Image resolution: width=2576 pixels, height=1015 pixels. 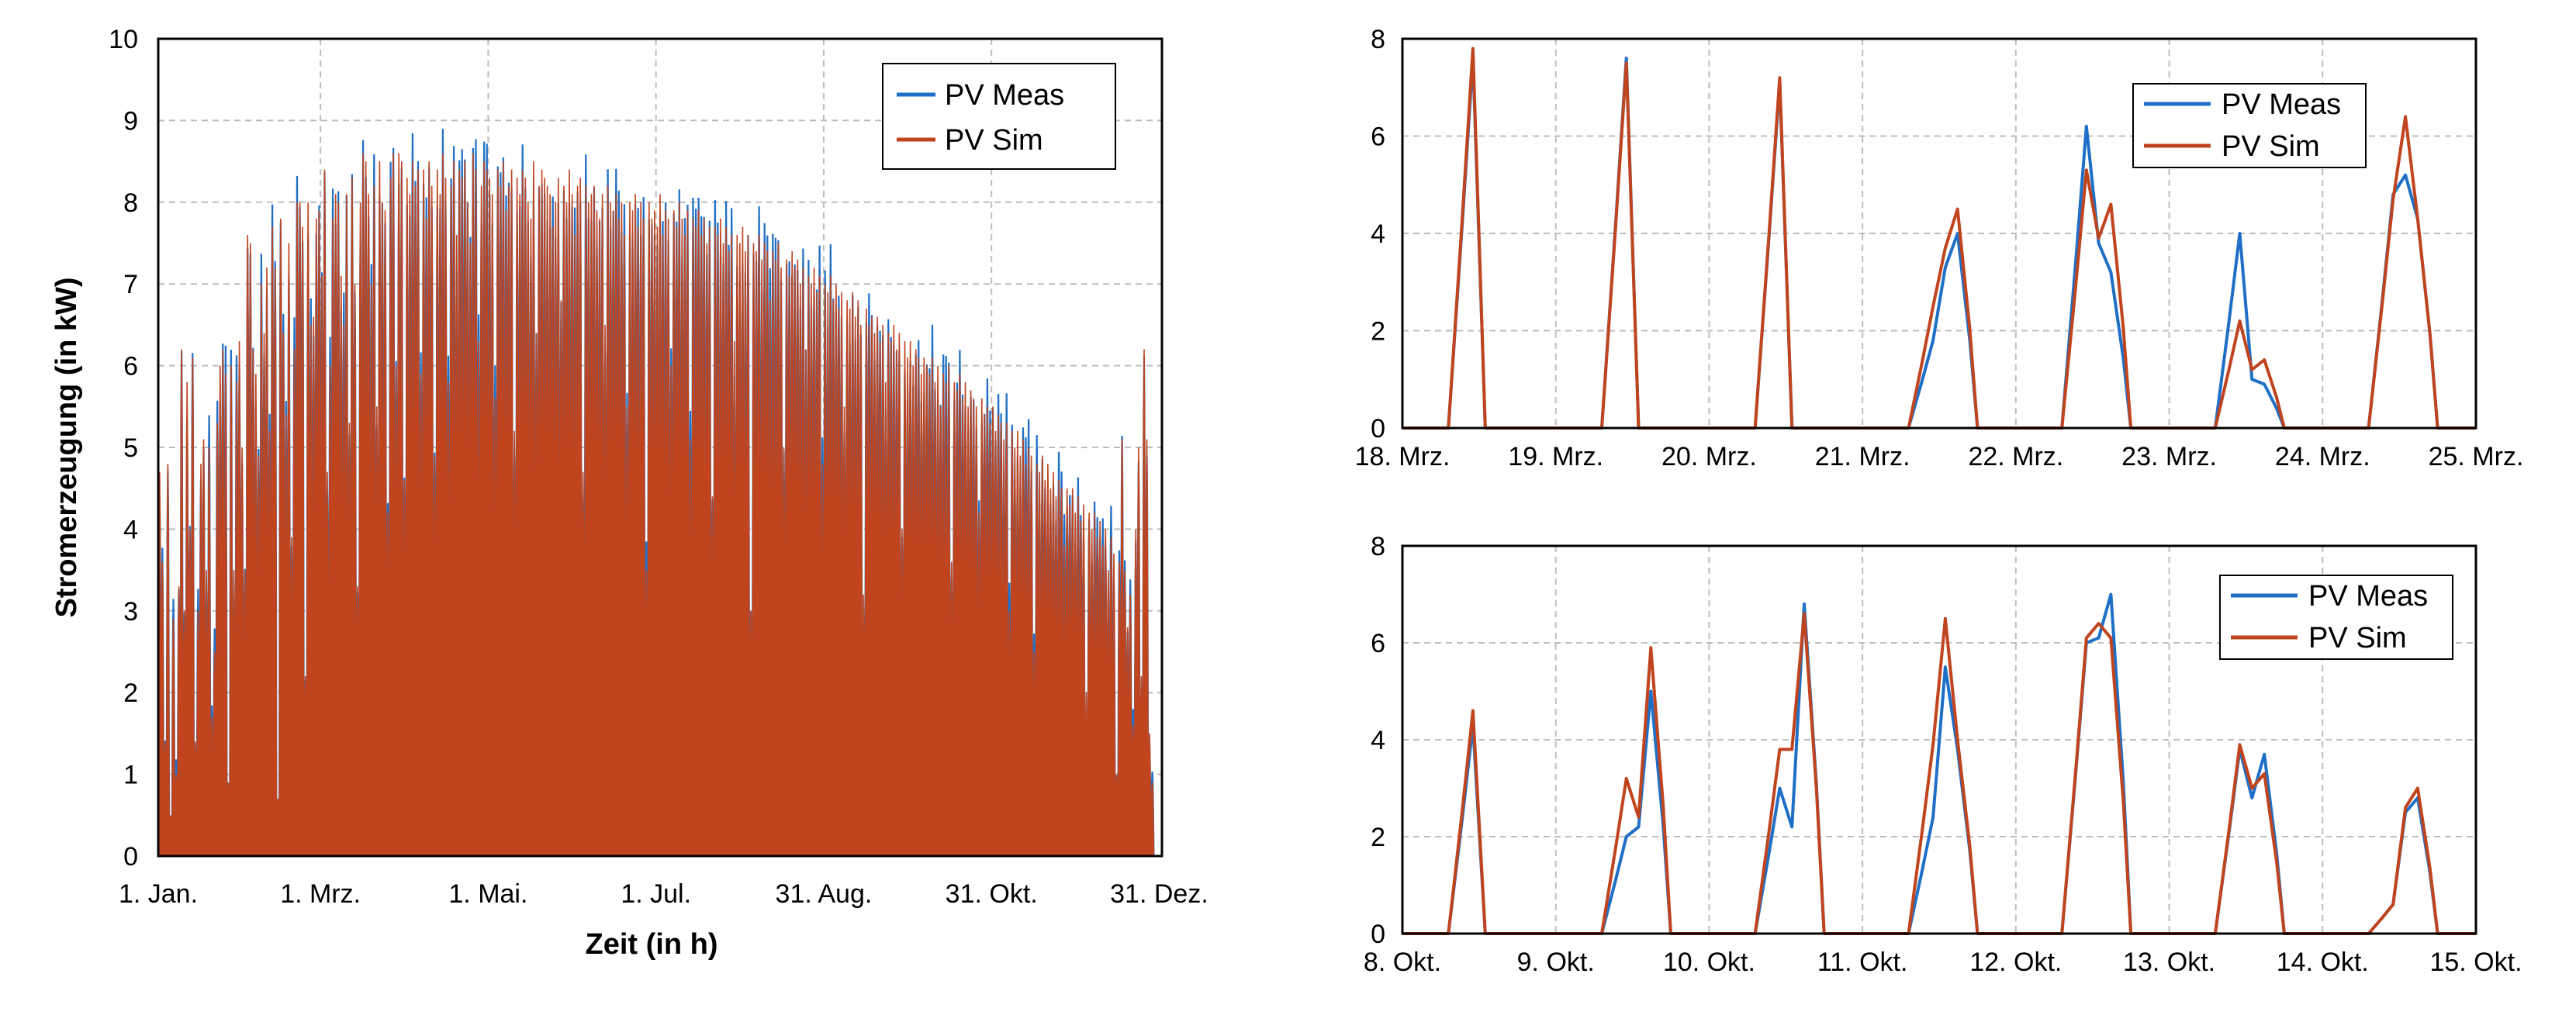 What do you see at coordinates (2169, 962) in the screenshot?
I see `october-x-tick-label: 13. Okt.` at bounding box center [2169, 962].